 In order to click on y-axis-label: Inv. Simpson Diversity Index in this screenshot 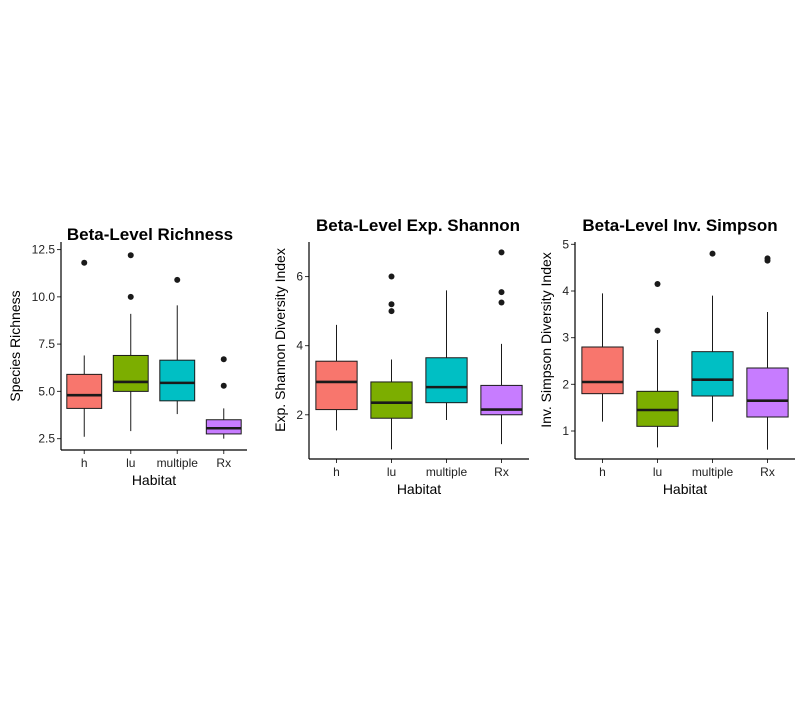, I will do `click(546, 340)`.